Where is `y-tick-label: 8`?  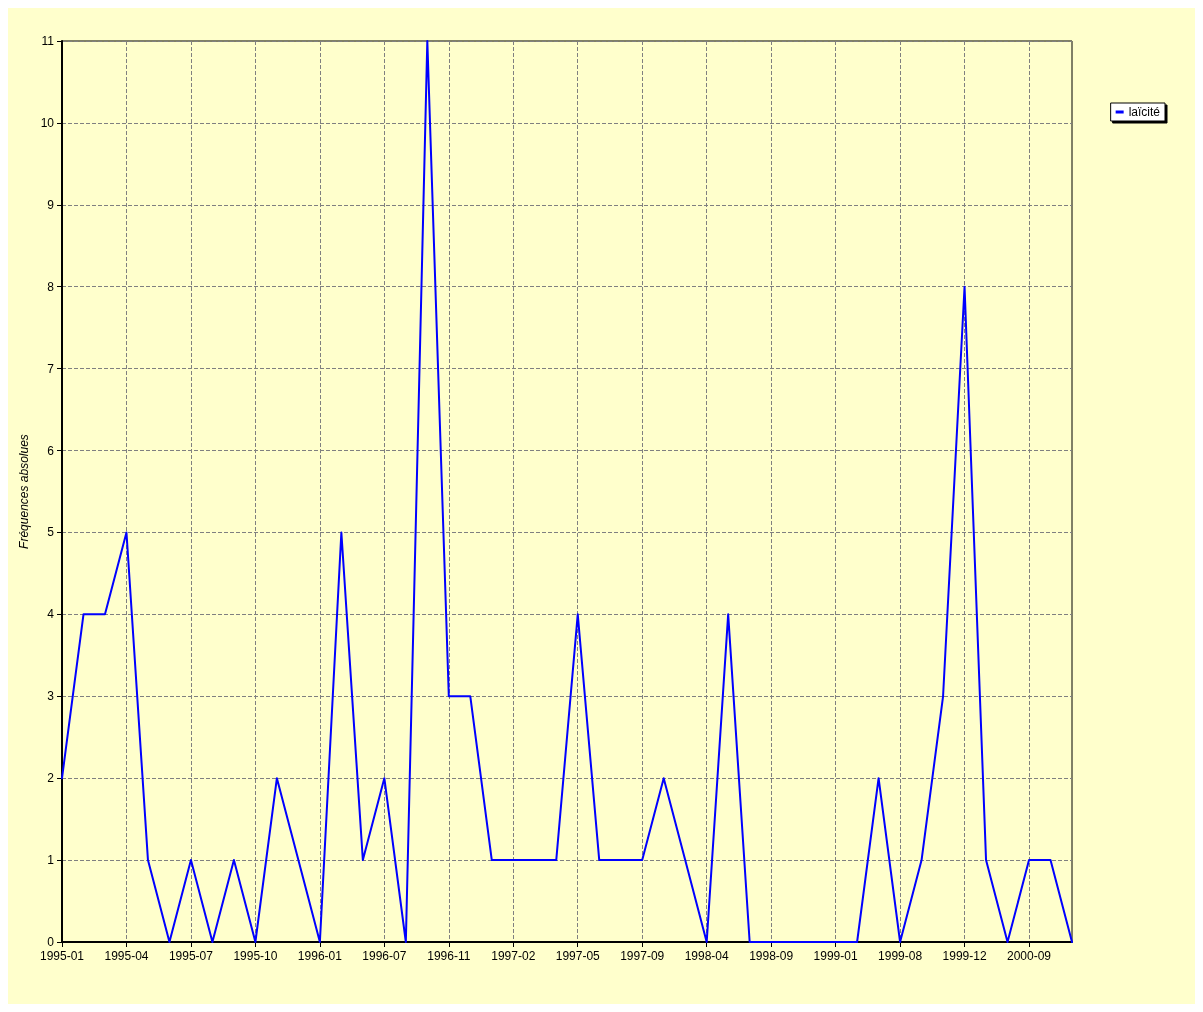 y-tick-label: 8 is located at coordinates (51, 286).